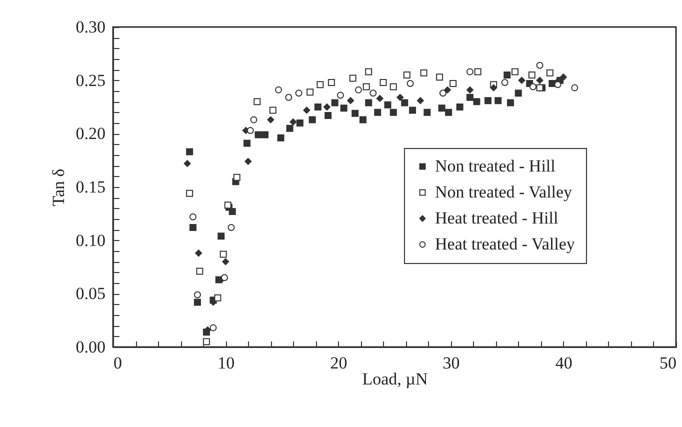  I want to click on y-tick-label: 0.20, so click(91, 134).